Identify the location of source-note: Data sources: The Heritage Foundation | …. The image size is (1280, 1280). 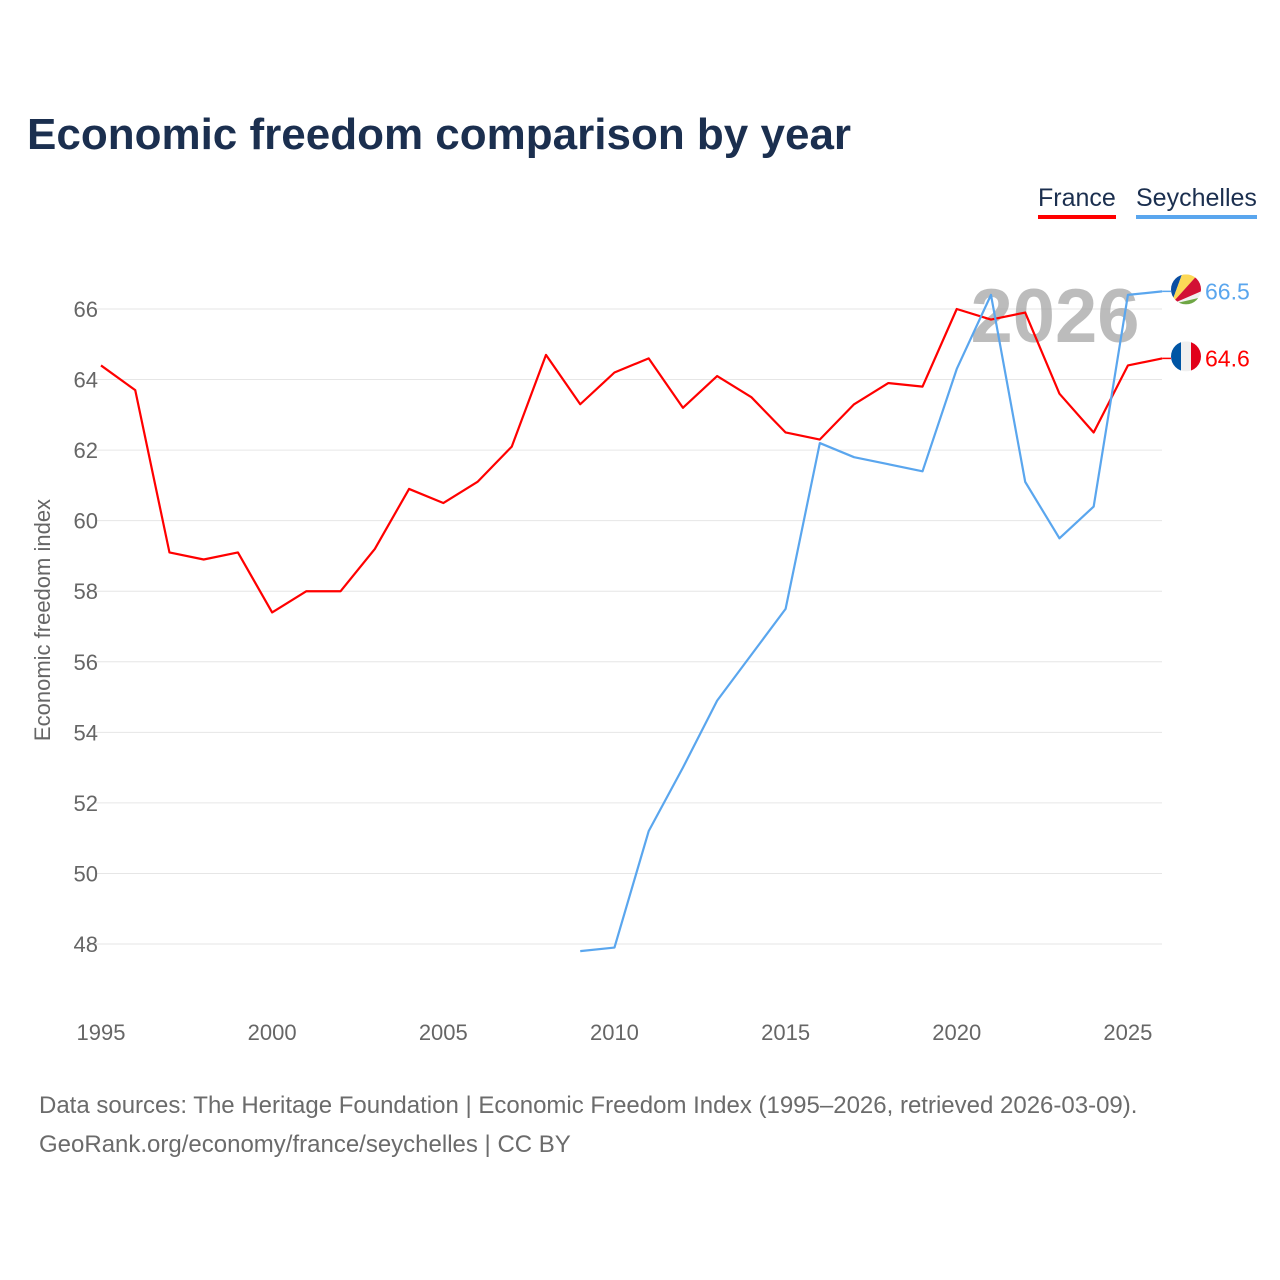
(588, 1125).